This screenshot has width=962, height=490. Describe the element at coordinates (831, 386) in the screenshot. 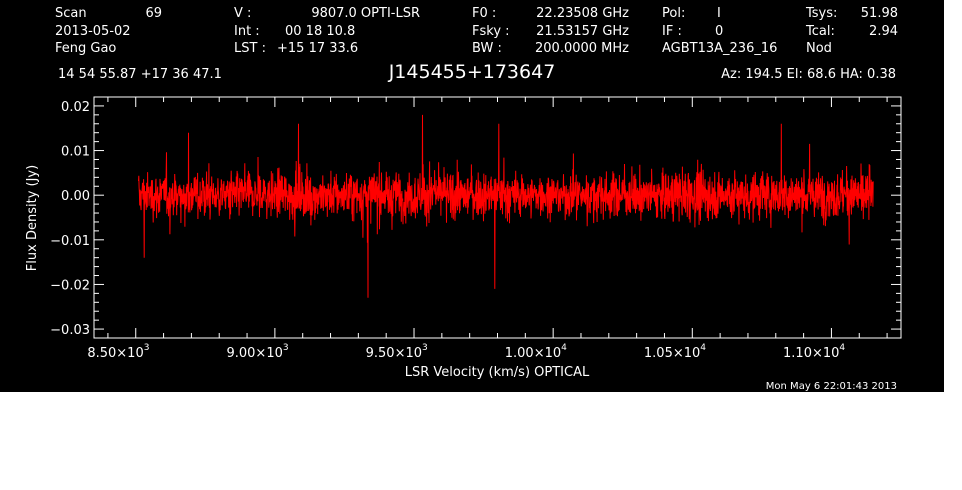

I see `plot-timestamp: Mon May 6 22:01:43 2013` at that location.